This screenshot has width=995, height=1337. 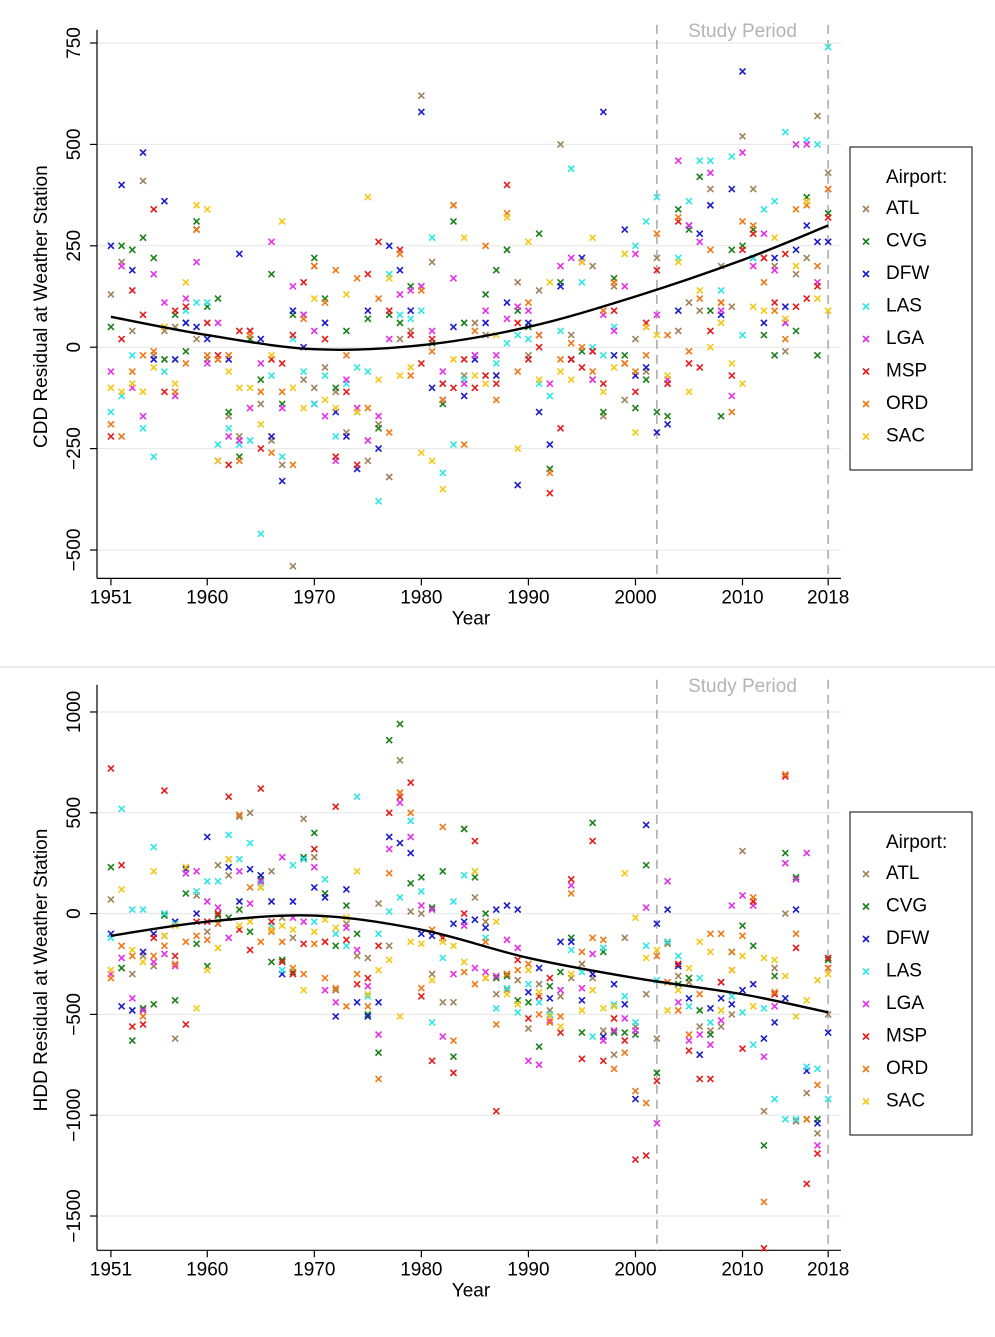 I want to click on trend-line, so click(x=469, y=288).